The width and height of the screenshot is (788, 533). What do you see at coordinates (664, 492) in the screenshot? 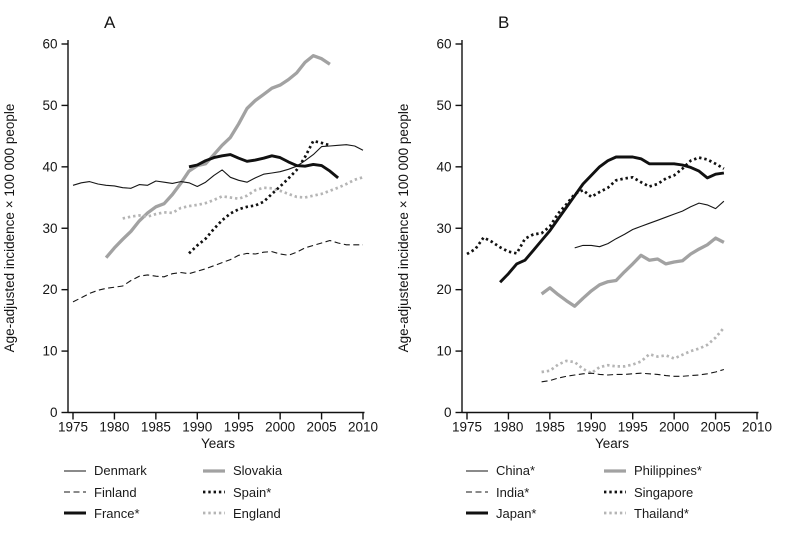
I see `legend-label: Singapore` at bounding box center [664, 492].